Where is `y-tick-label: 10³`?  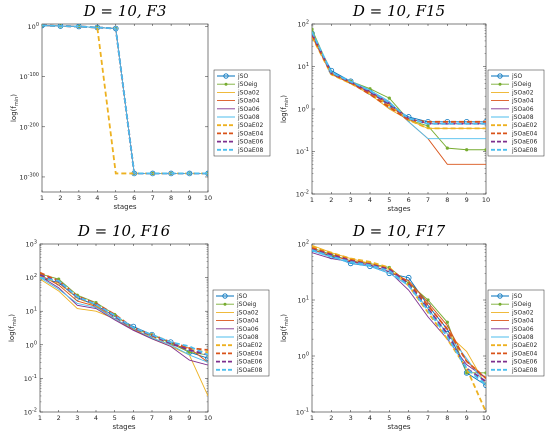
y-tick-label: 10³ is located at coordinates (31, 244).